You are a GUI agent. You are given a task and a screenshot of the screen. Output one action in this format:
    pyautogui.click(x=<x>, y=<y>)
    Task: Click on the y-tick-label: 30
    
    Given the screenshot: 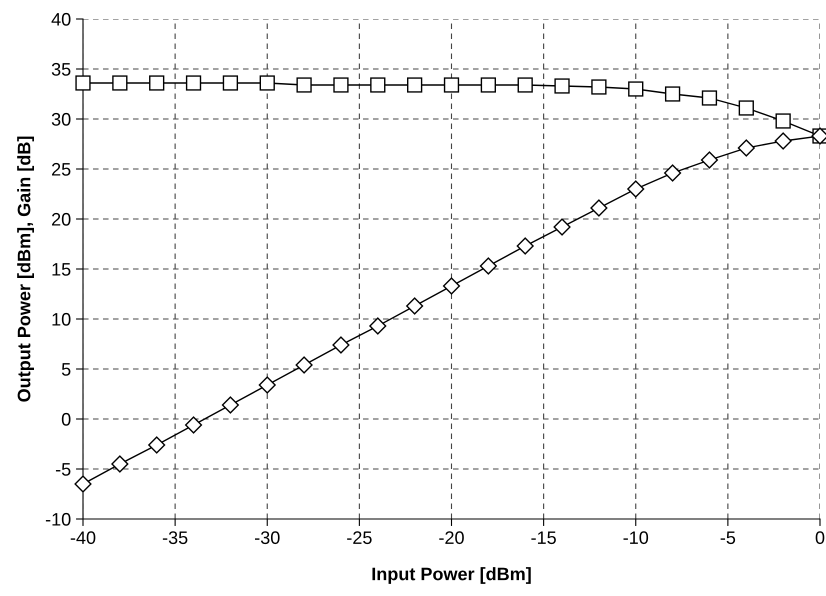 What is the action you would take?
    pyautogui.click(x=61, y=119)
    